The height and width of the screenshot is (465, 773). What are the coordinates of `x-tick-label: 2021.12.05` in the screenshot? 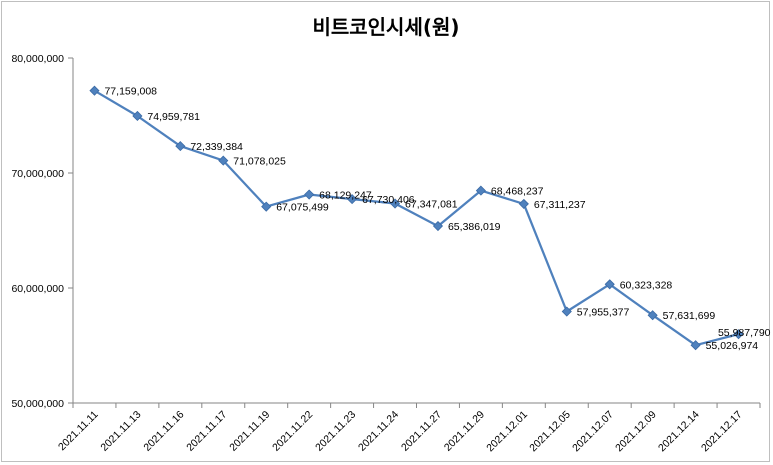 It's located at (550, 432).